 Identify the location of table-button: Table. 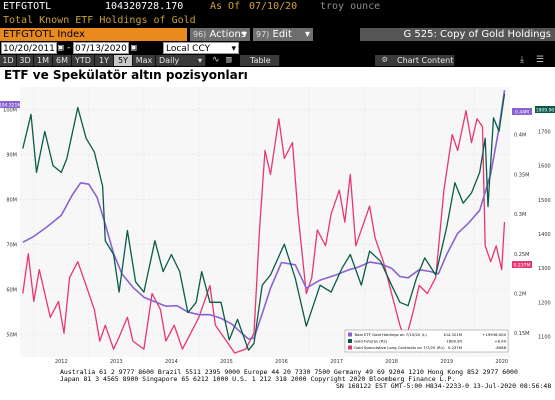
(260, 60).